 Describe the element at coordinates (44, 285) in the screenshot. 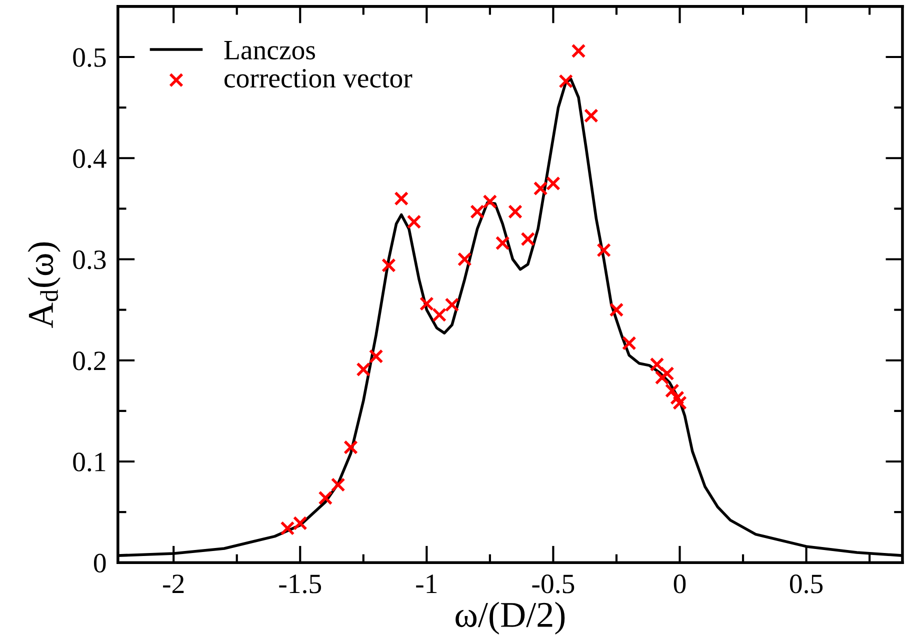

I see `y-axis-title: A$_{d}$(ω)` at that location.